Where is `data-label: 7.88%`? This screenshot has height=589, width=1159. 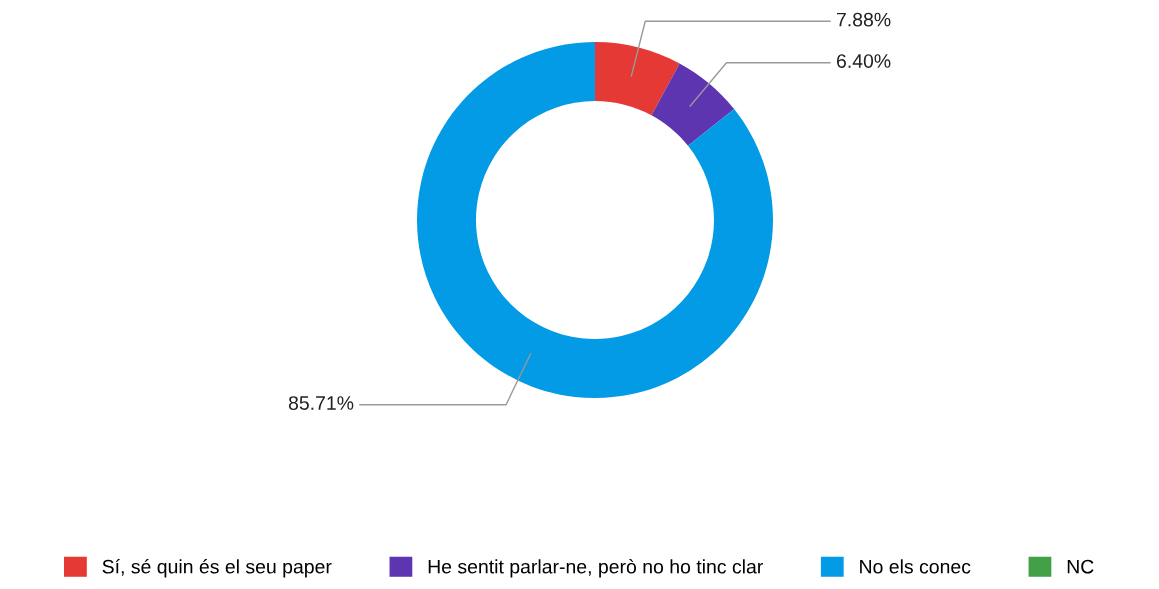
data-label: 7.88% is located at coordinates (864, 19).